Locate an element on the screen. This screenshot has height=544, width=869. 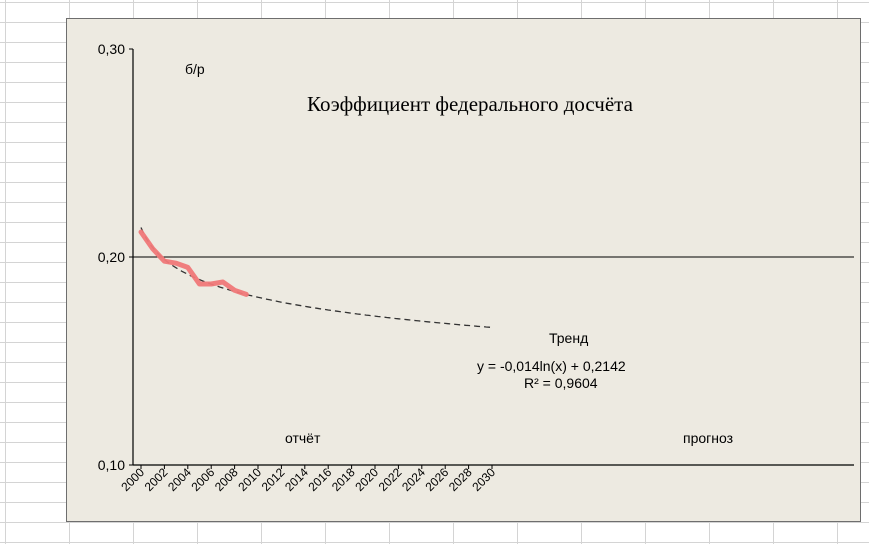
x-tick-label: 2024 is located at coordinates (413, 479).